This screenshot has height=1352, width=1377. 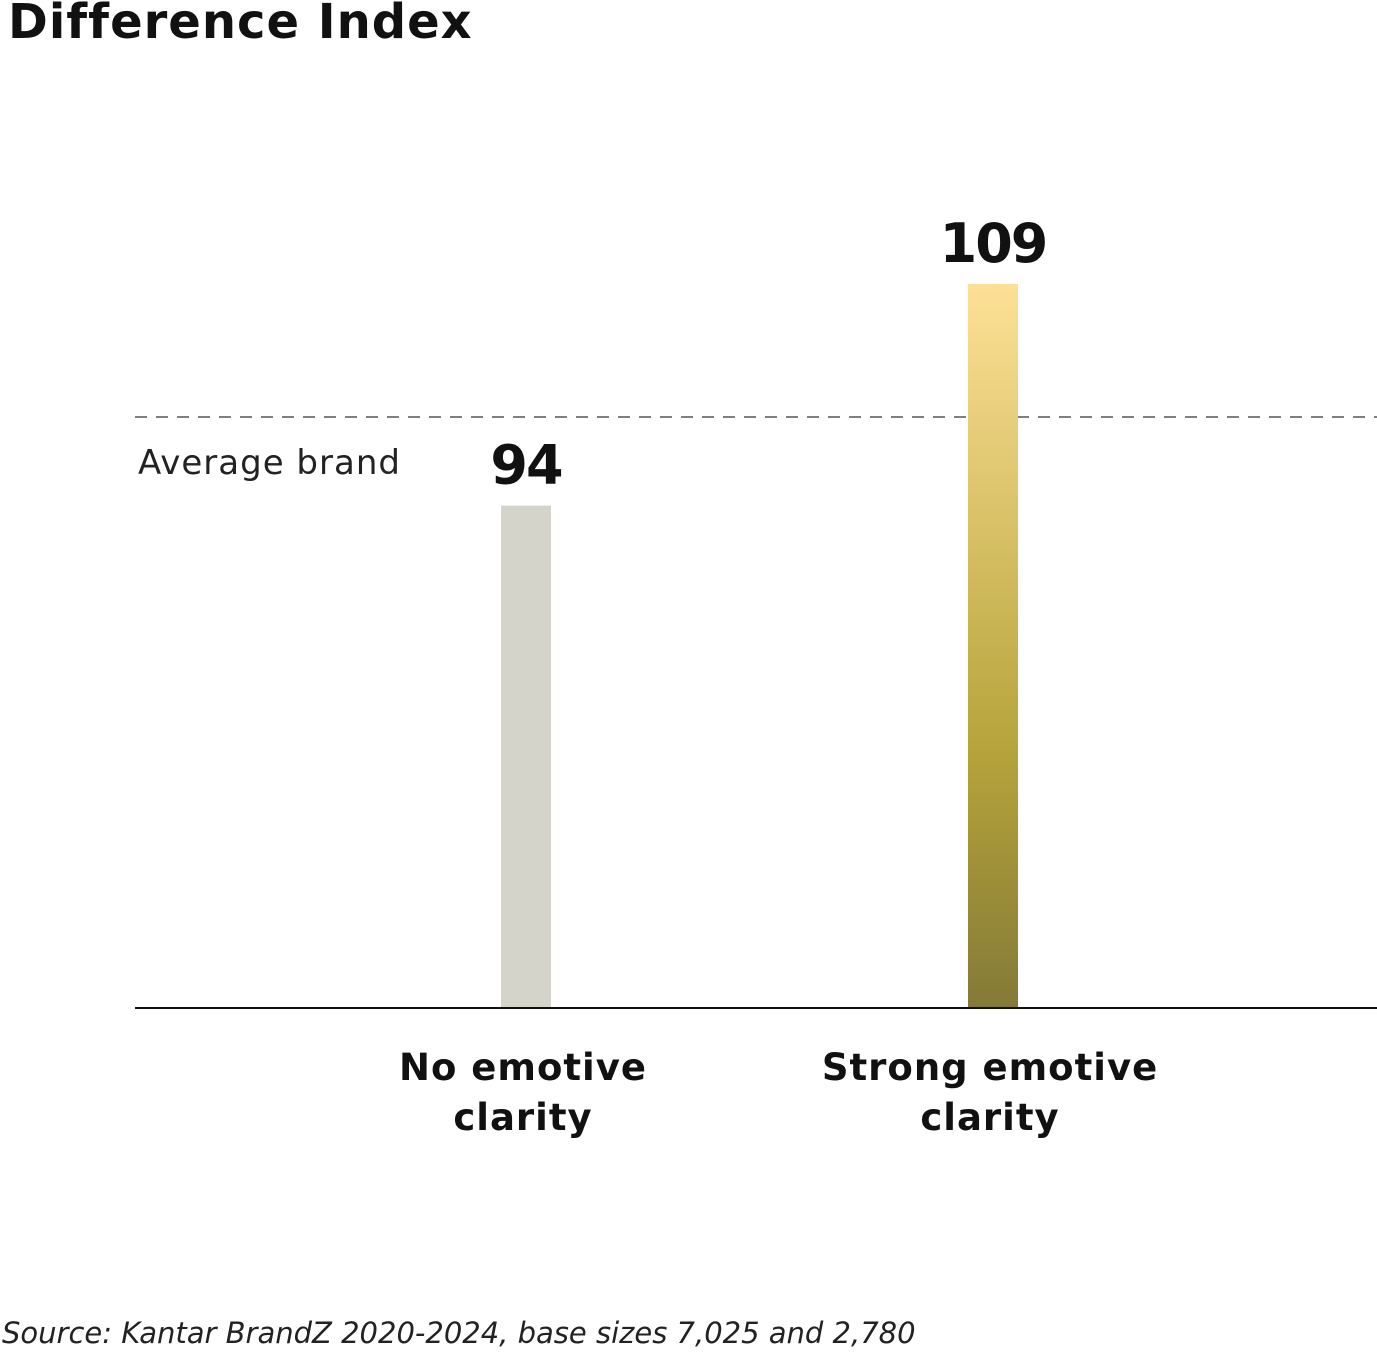 I want to click on category-label-2: Strong emotive, so click(x=990, y=1067).